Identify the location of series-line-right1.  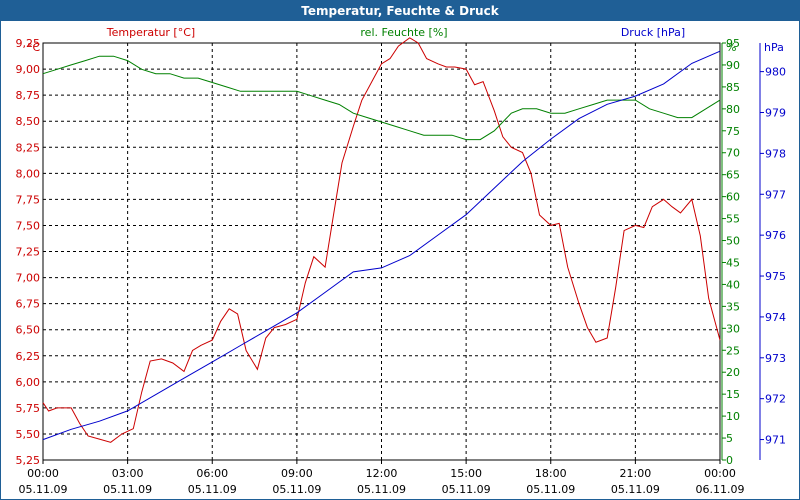
(381, 98).